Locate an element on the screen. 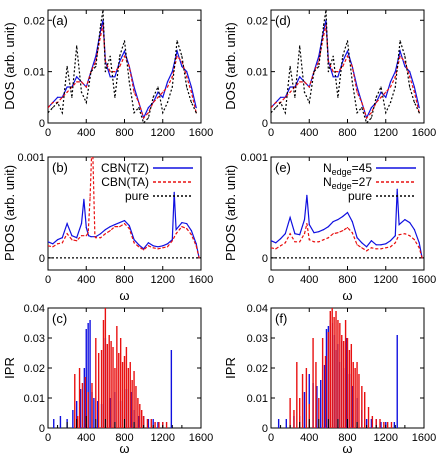 This screenshot has height=458, width=436. plot-area is located at coordinates (345, 66).